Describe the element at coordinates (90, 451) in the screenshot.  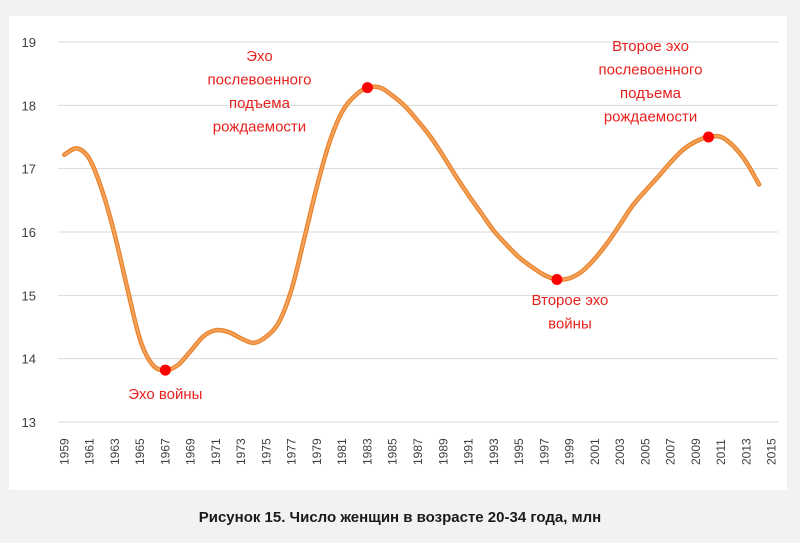
I see `x-tick-label: 1961` at that location.